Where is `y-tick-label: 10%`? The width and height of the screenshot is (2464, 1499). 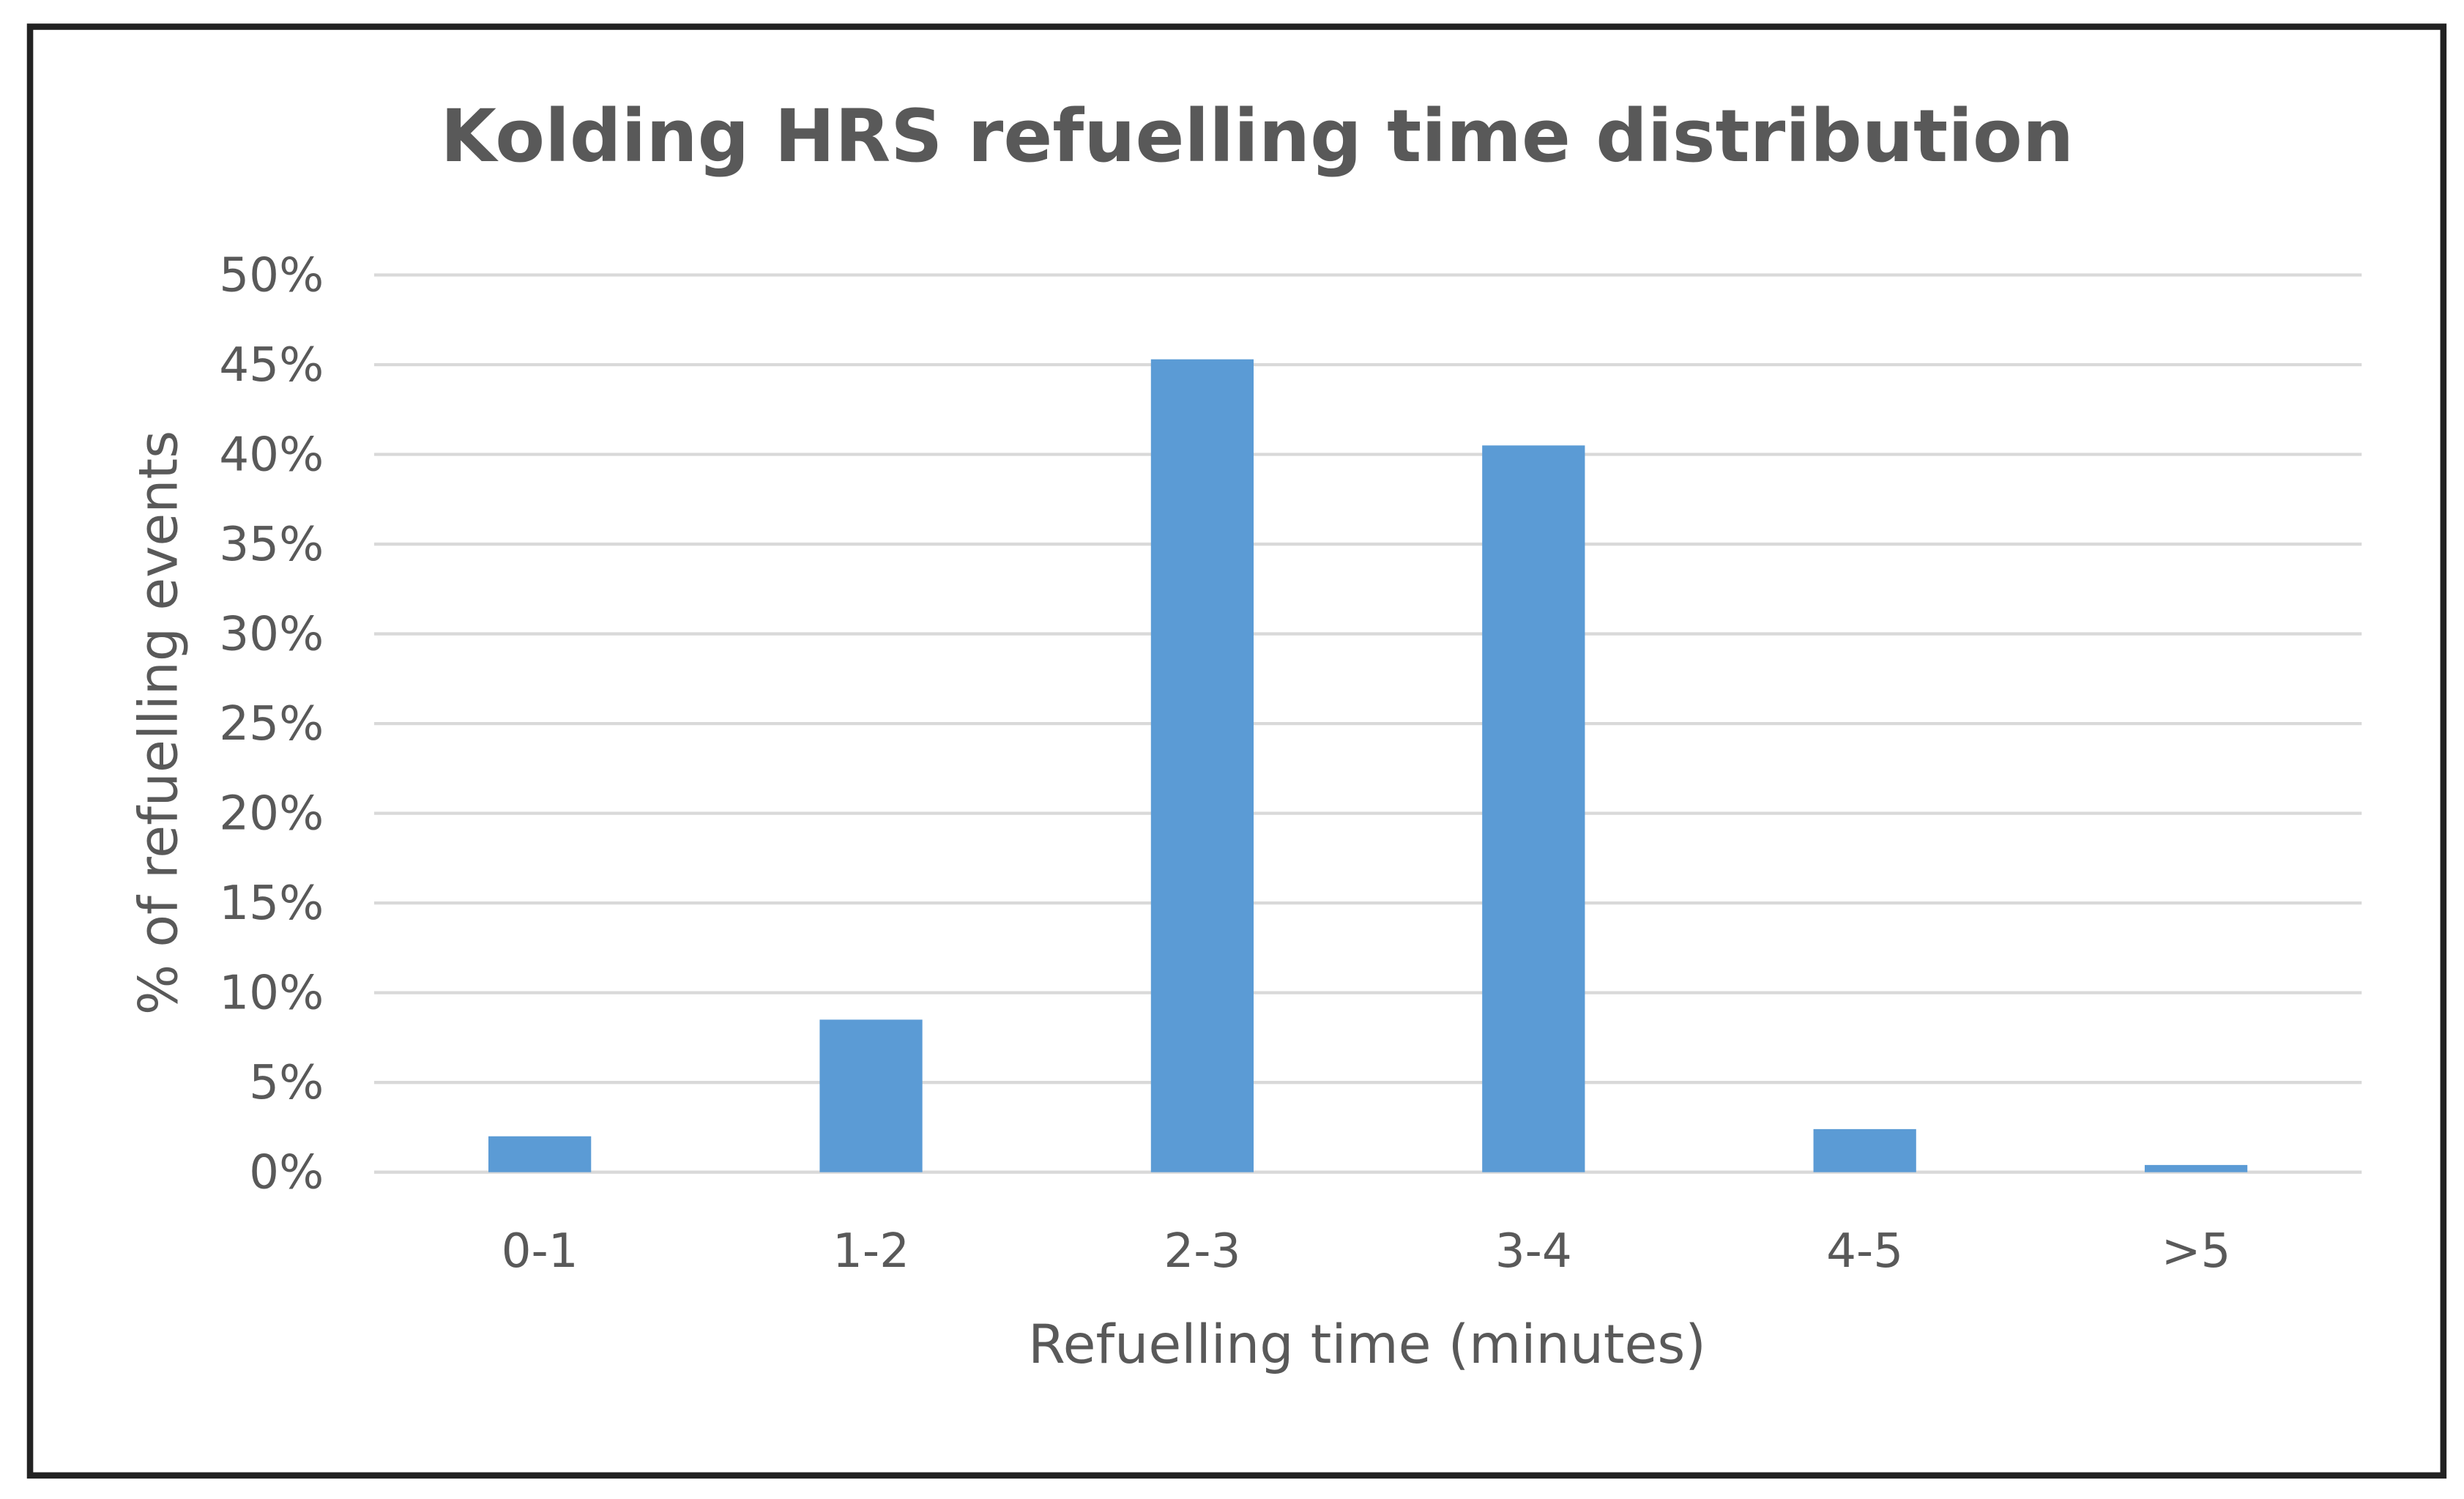 y-tick-label: 10% is located at coordinates (271, 994).